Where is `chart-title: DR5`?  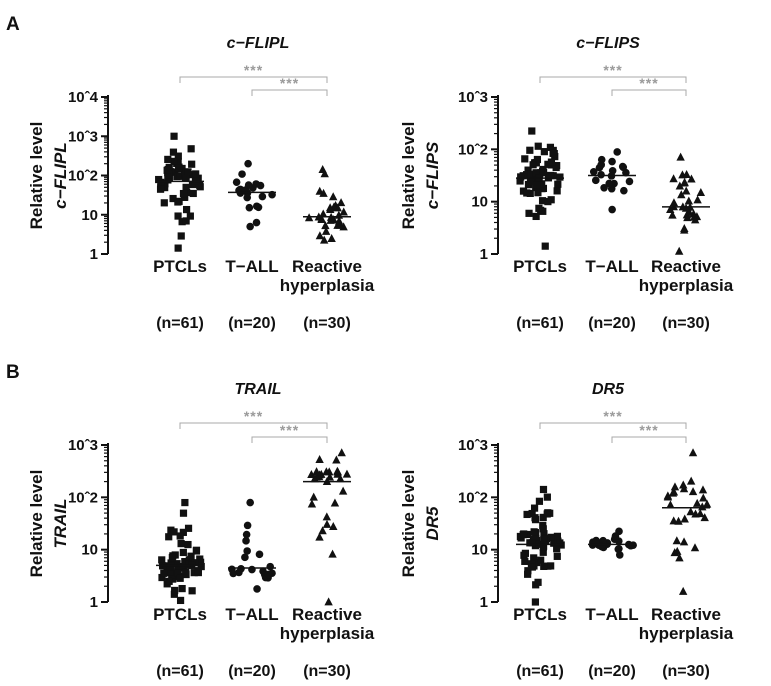 chart-title: DR5 is located at coordinates (608, 389).